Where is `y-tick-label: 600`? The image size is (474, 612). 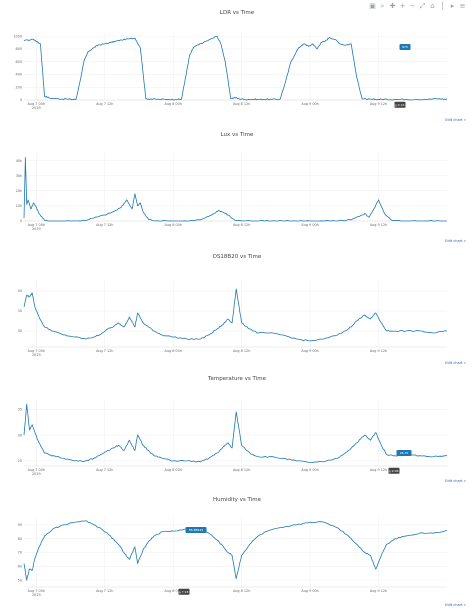 y-tick-label: 600 is located at coordinates (19, 62).